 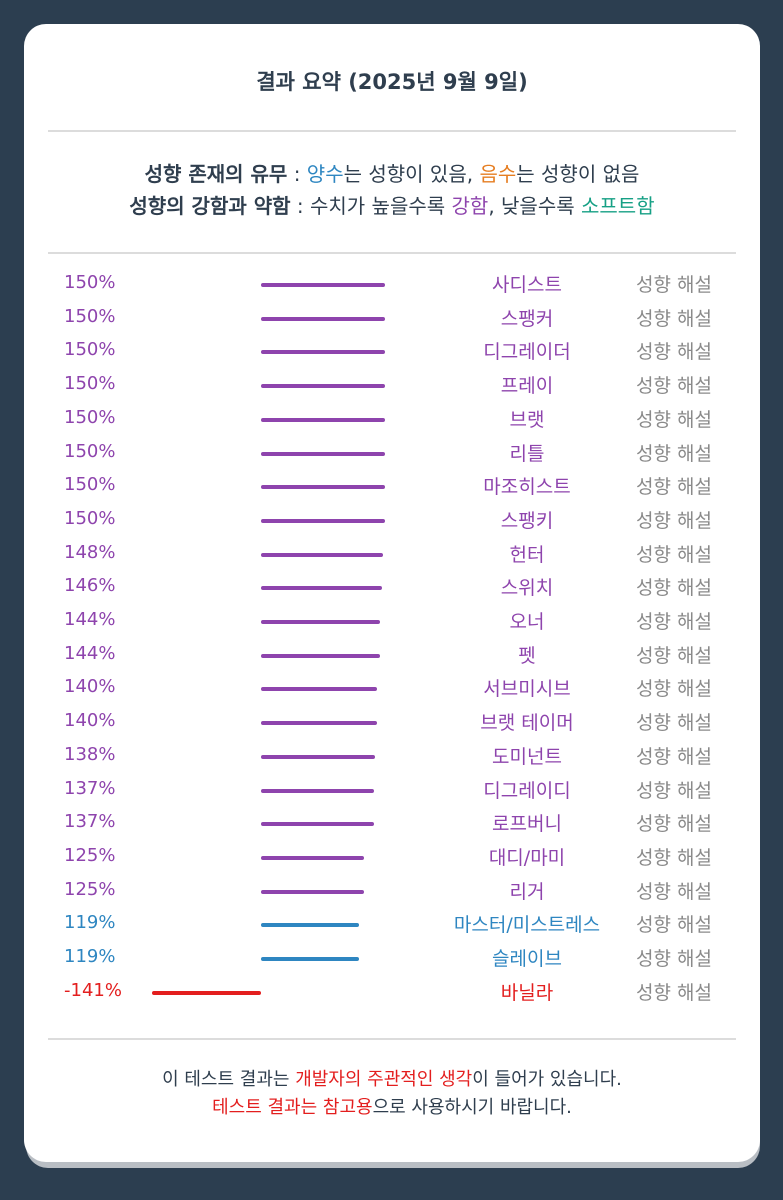 What do you see at coordinates (498, 174) in the screenshot?
I see `legend-negative: 음수` at bounding box center [498, 174].